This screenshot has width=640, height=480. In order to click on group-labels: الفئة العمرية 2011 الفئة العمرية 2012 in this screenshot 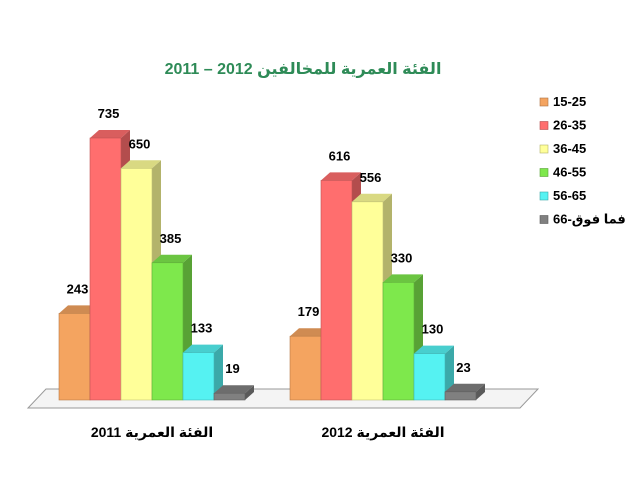, I will do `click(268, 432)`.